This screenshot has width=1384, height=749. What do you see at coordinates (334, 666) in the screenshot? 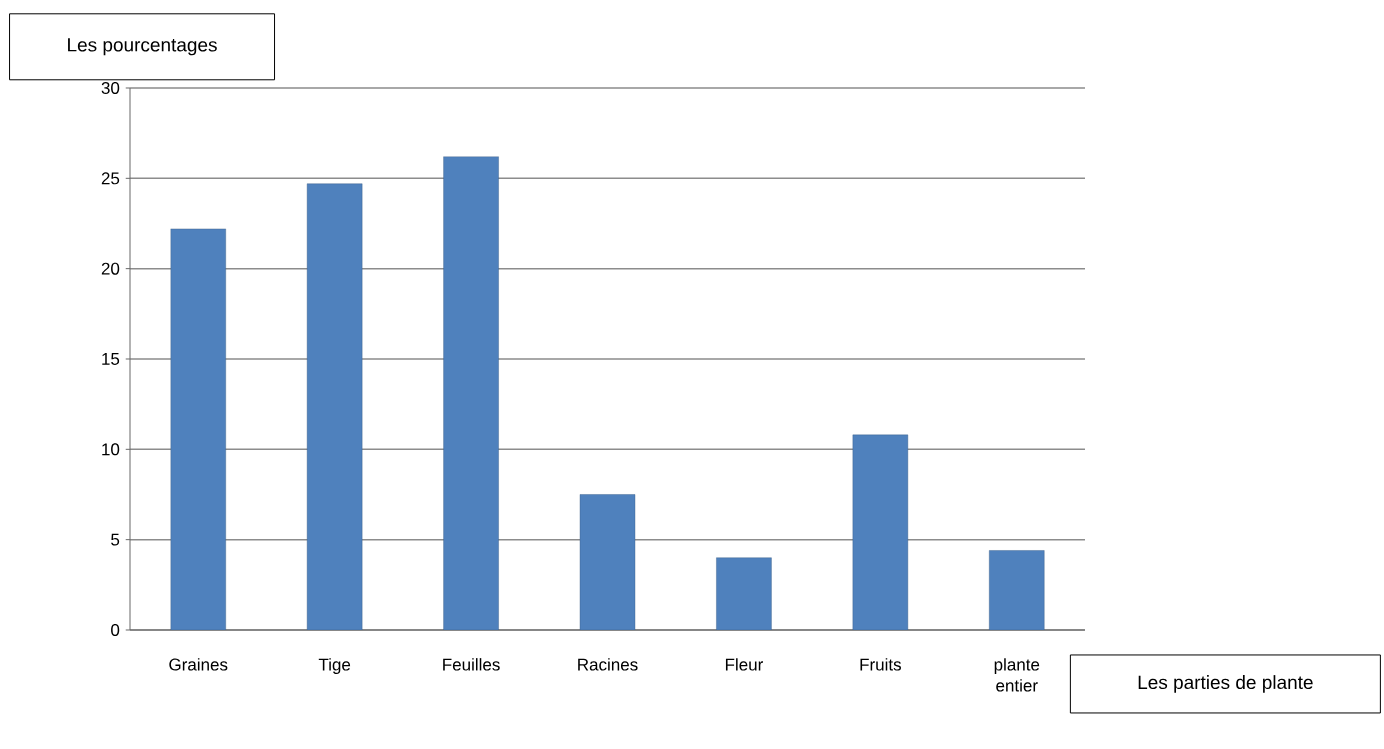
I see `x-tick-label: Tige` at bounding box center [334, 666].